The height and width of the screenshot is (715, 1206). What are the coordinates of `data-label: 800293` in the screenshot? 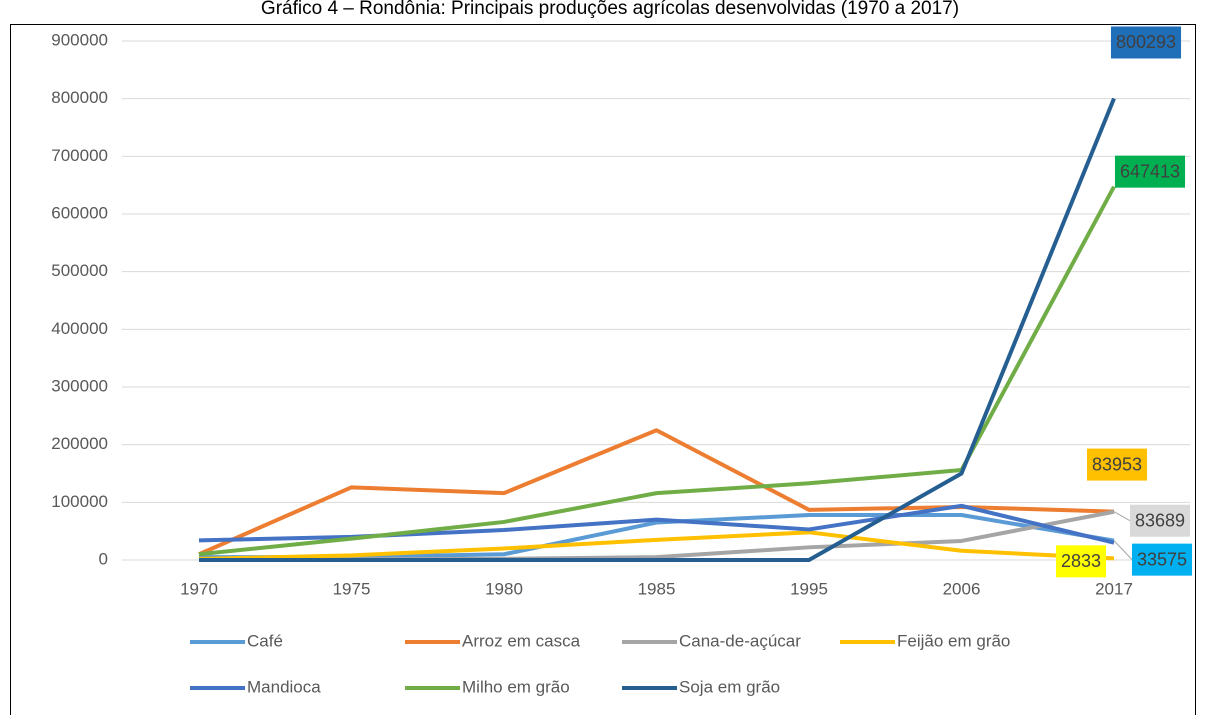 It's located at (1146, 42).